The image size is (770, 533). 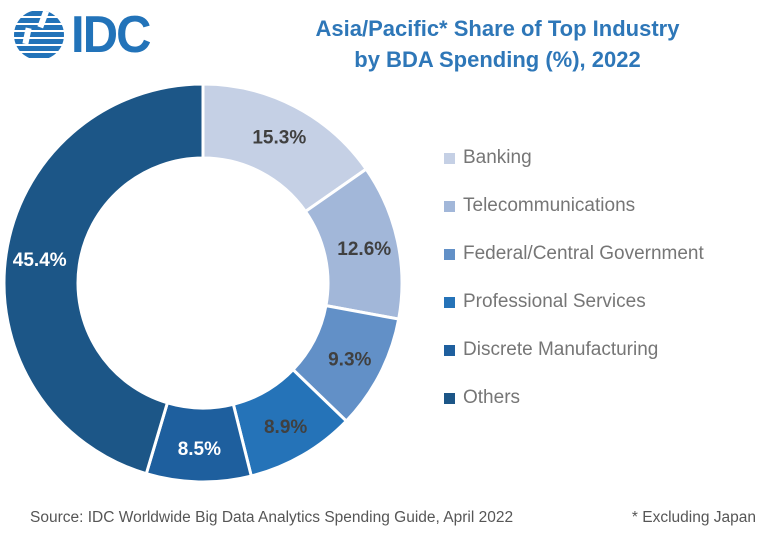 What do you see at coordinates (497, 59) in the screenshot?
I see `chart-title-line2: by BDA Spending (%), 2022` at bounding box center [497, 59].